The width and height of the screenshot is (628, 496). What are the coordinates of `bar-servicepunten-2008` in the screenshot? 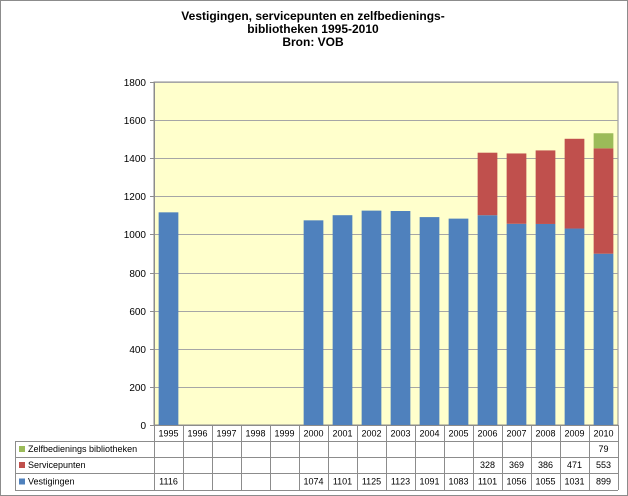 It's located at (545, 187).